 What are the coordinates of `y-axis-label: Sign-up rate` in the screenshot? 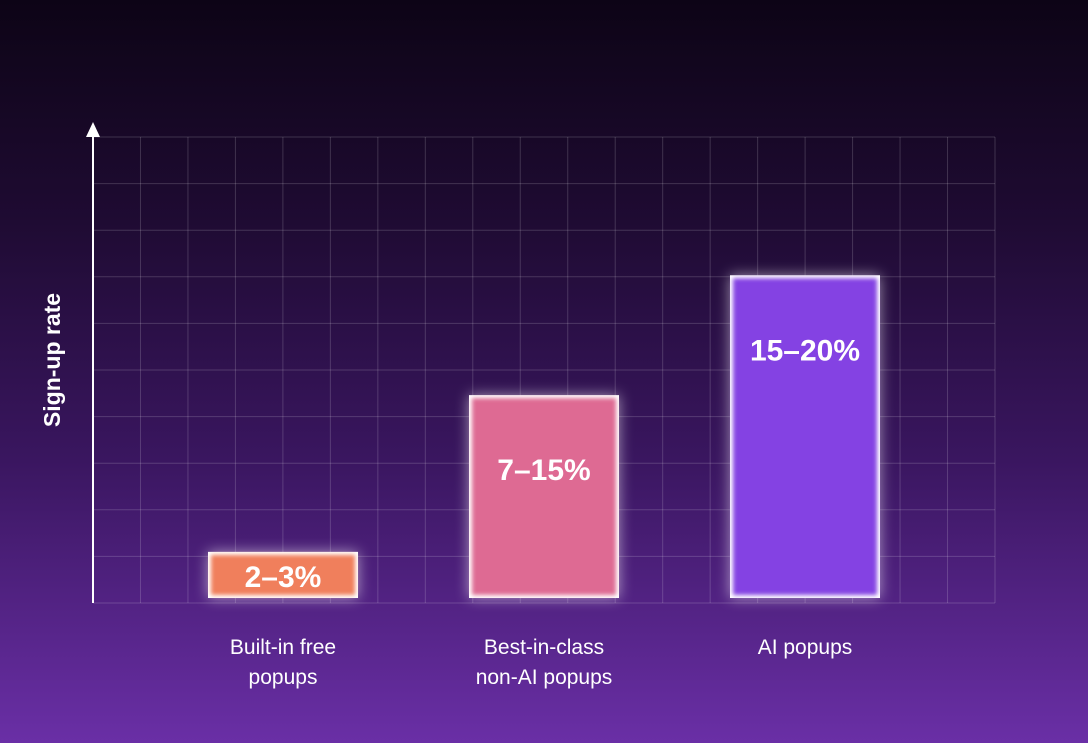 It's located at (52, 360).